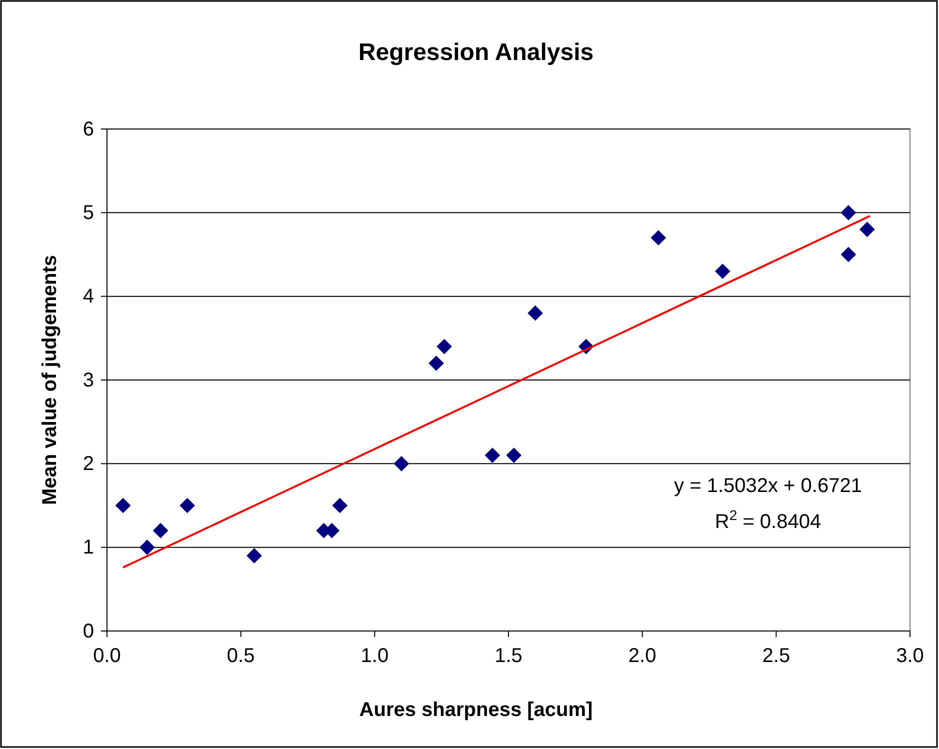 Image resolution: width=939 pixels, height=749 pixels. Describe the element at coordinates (107, 656) in the screenshot. I see `x-tick-label: 0.0` at that location.